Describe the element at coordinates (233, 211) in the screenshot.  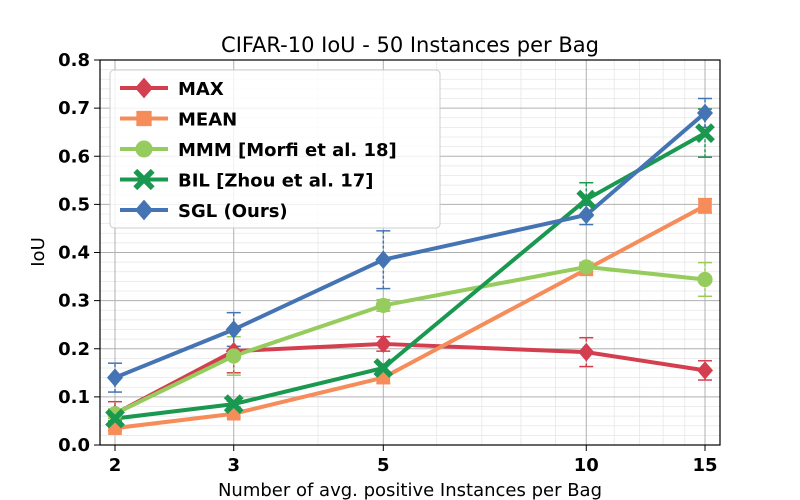
I see `legend-label: SGL (Ours)` at that location.